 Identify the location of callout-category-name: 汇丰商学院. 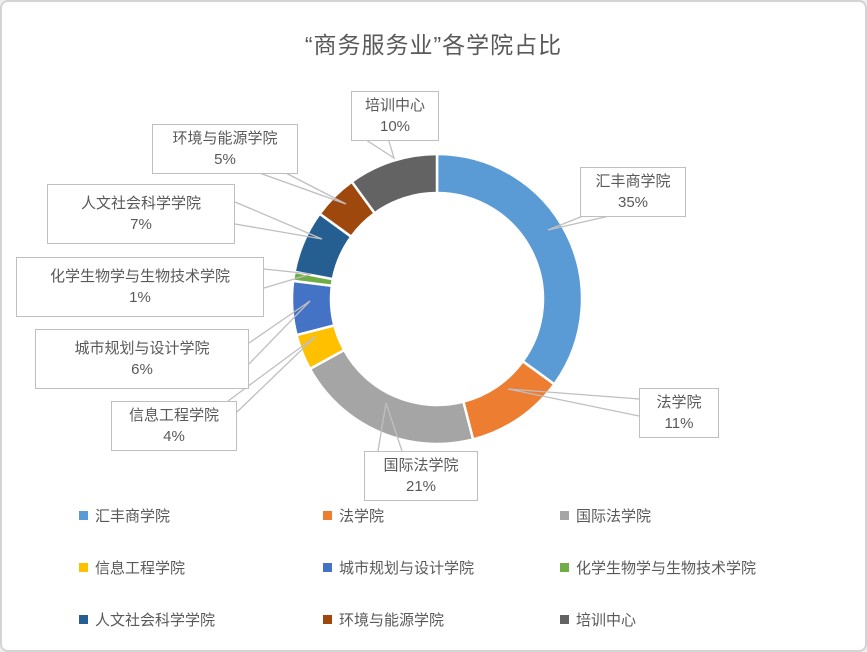
(633, 181).